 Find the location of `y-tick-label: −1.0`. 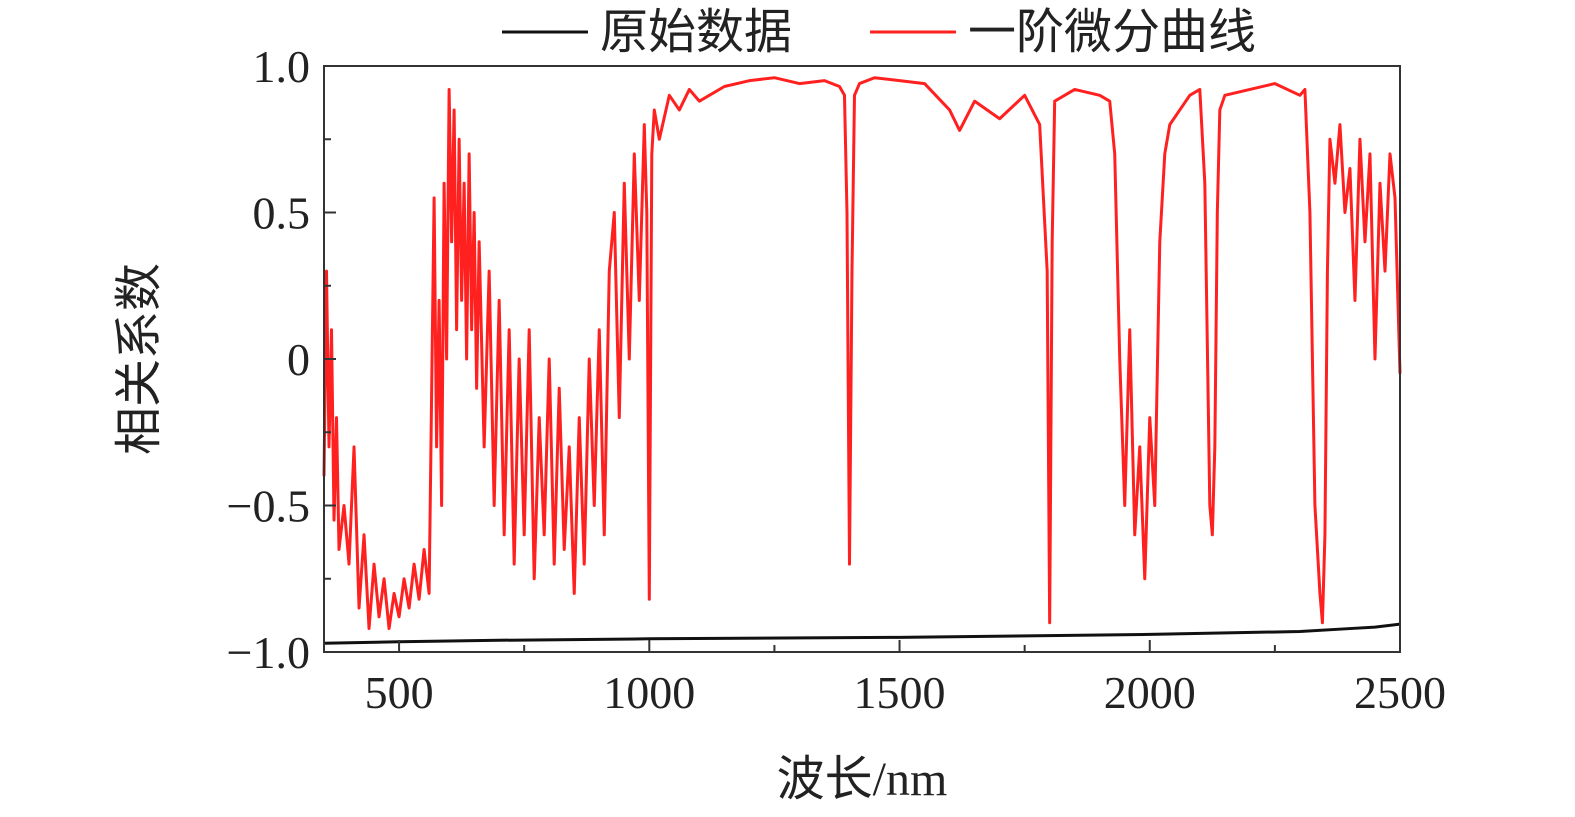

y-tick-label: −1.0 is located at coordinates (268, 652).